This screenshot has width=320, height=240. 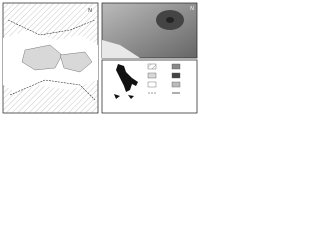 What do you see at coordinates (127, 78) in the screenshot?
I see `italy-inset` at bounding box center [127, 78].